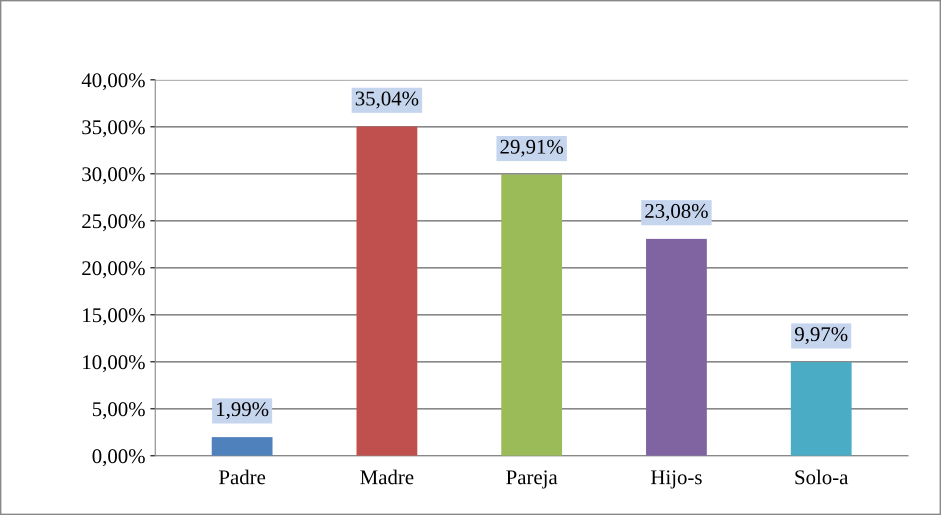 Image resolution: width=941 pixels, height=515 pixels. I want to click on y-tick-label: 0,00%, so click(118, 457).